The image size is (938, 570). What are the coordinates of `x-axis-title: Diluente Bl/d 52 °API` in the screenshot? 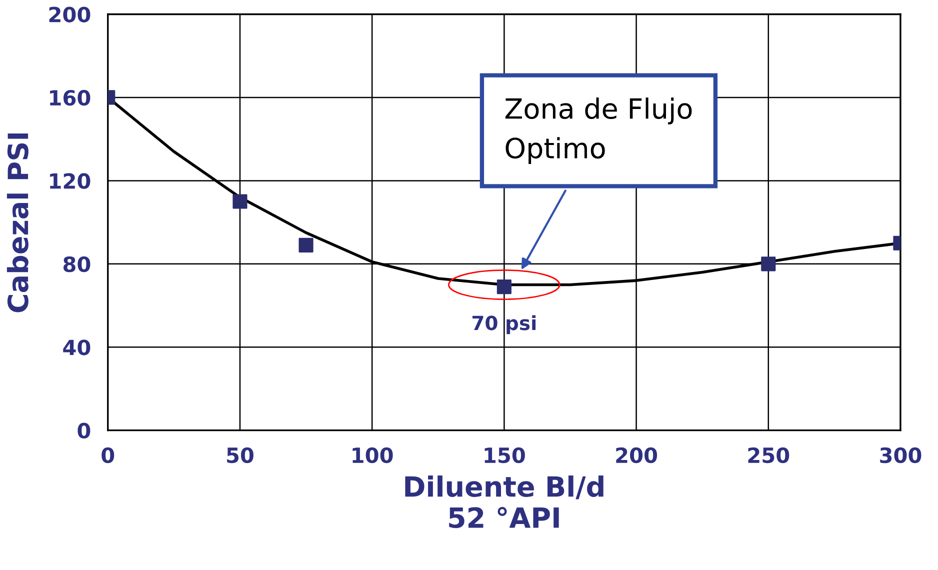 It's located at (504, 502).